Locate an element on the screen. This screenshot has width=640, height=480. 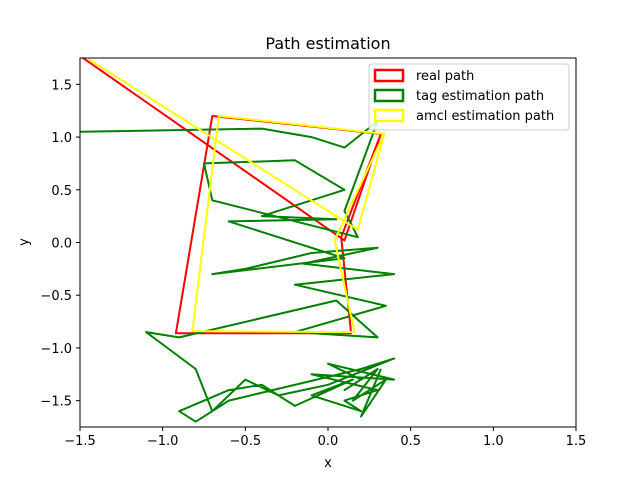
y-tick-label: −0.5 is located at coordinates (56, 296).